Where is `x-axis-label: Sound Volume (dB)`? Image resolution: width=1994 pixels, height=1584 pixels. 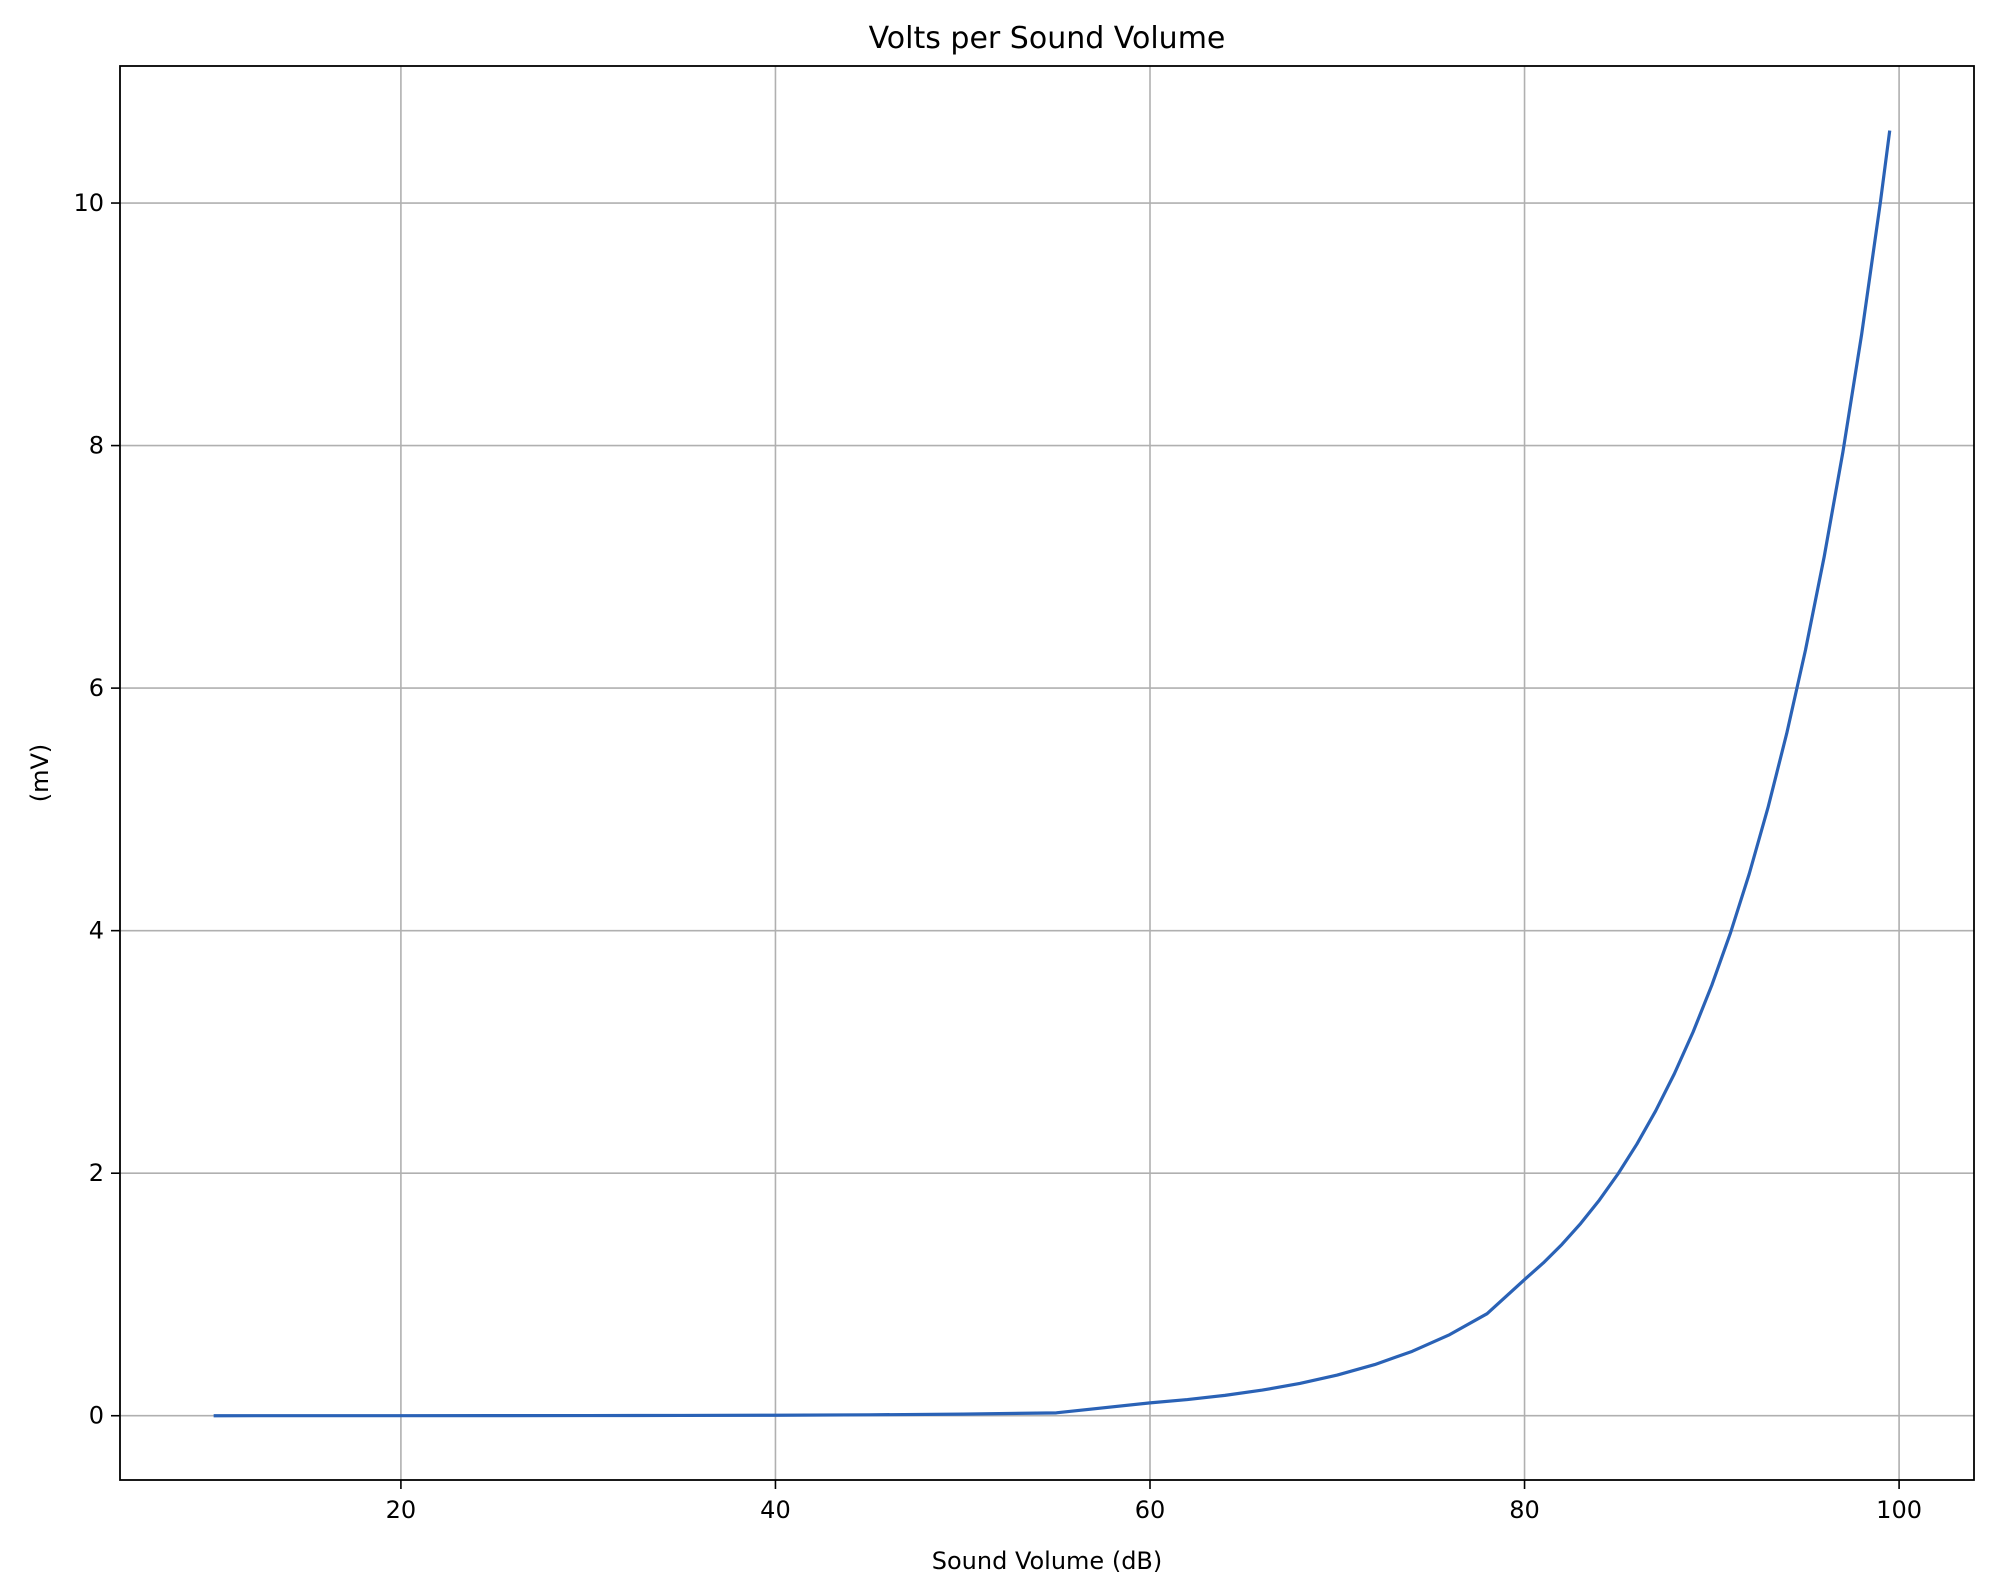 x-axis-label: Sound Volume (dB) is located at coordinates (1047, 1561).